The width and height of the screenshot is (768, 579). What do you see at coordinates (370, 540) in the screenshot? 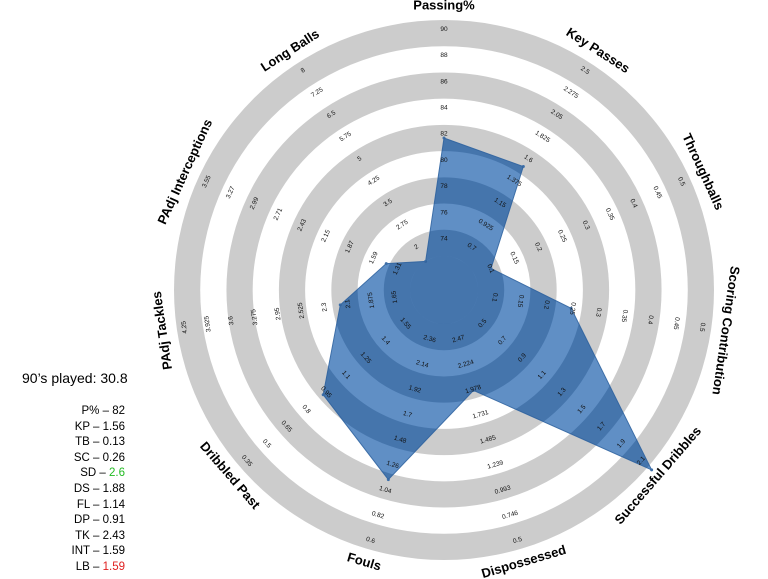
I see `tick-label: 0.6` at bounding box center [370, 540].